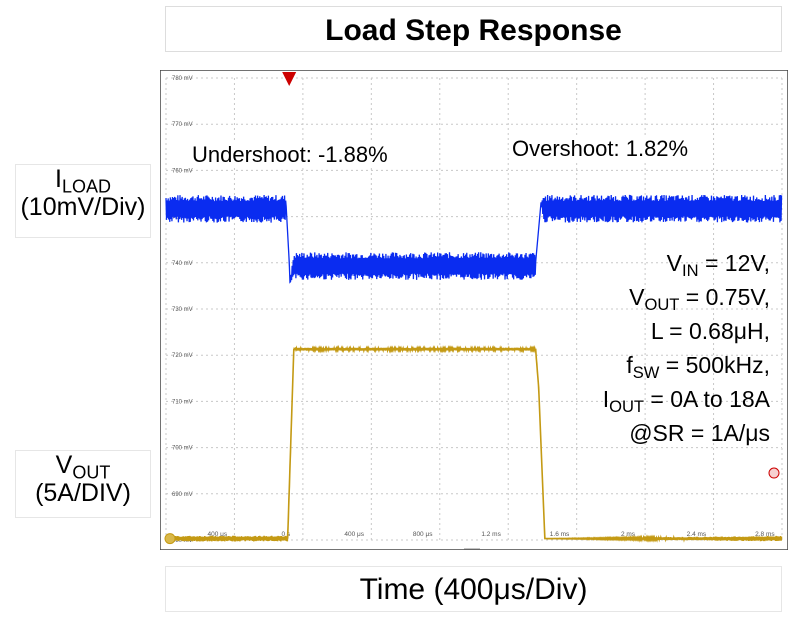  What do you see at coordinates (182, 449) in the screenshot?
I see `y-tick-label: 700 mV` at bounding box center [182, 449].